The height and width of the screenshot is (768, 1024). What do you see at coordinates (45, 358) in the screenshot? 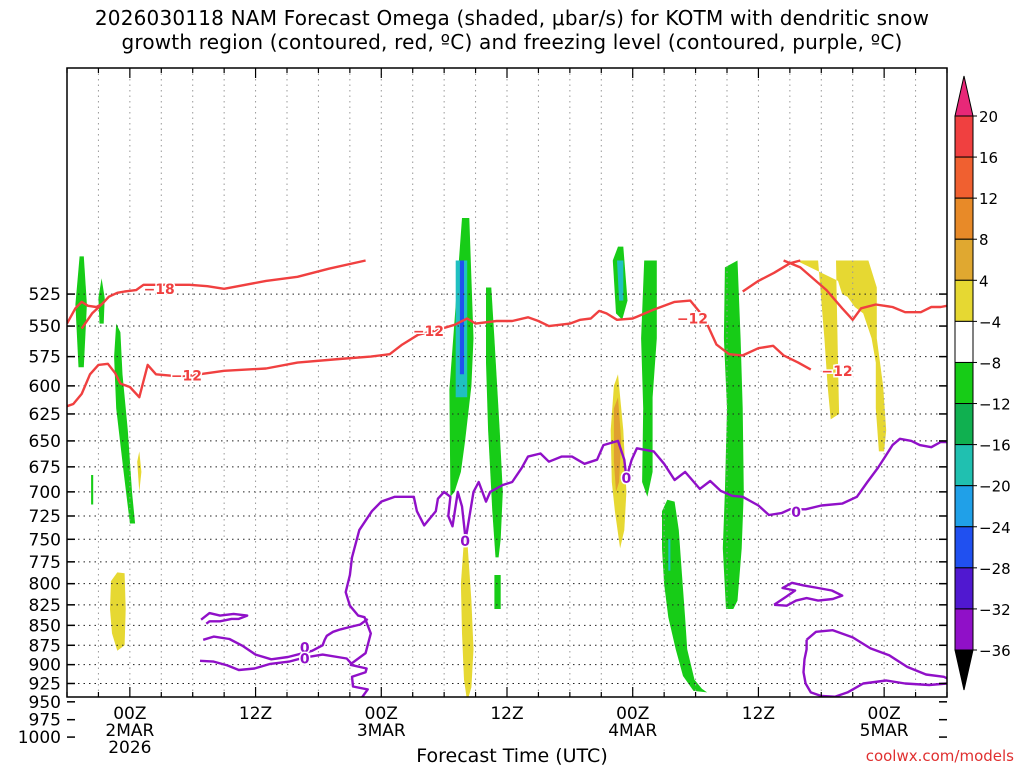
I see `y-tick-label: 575` at bounding box center [45, 358].